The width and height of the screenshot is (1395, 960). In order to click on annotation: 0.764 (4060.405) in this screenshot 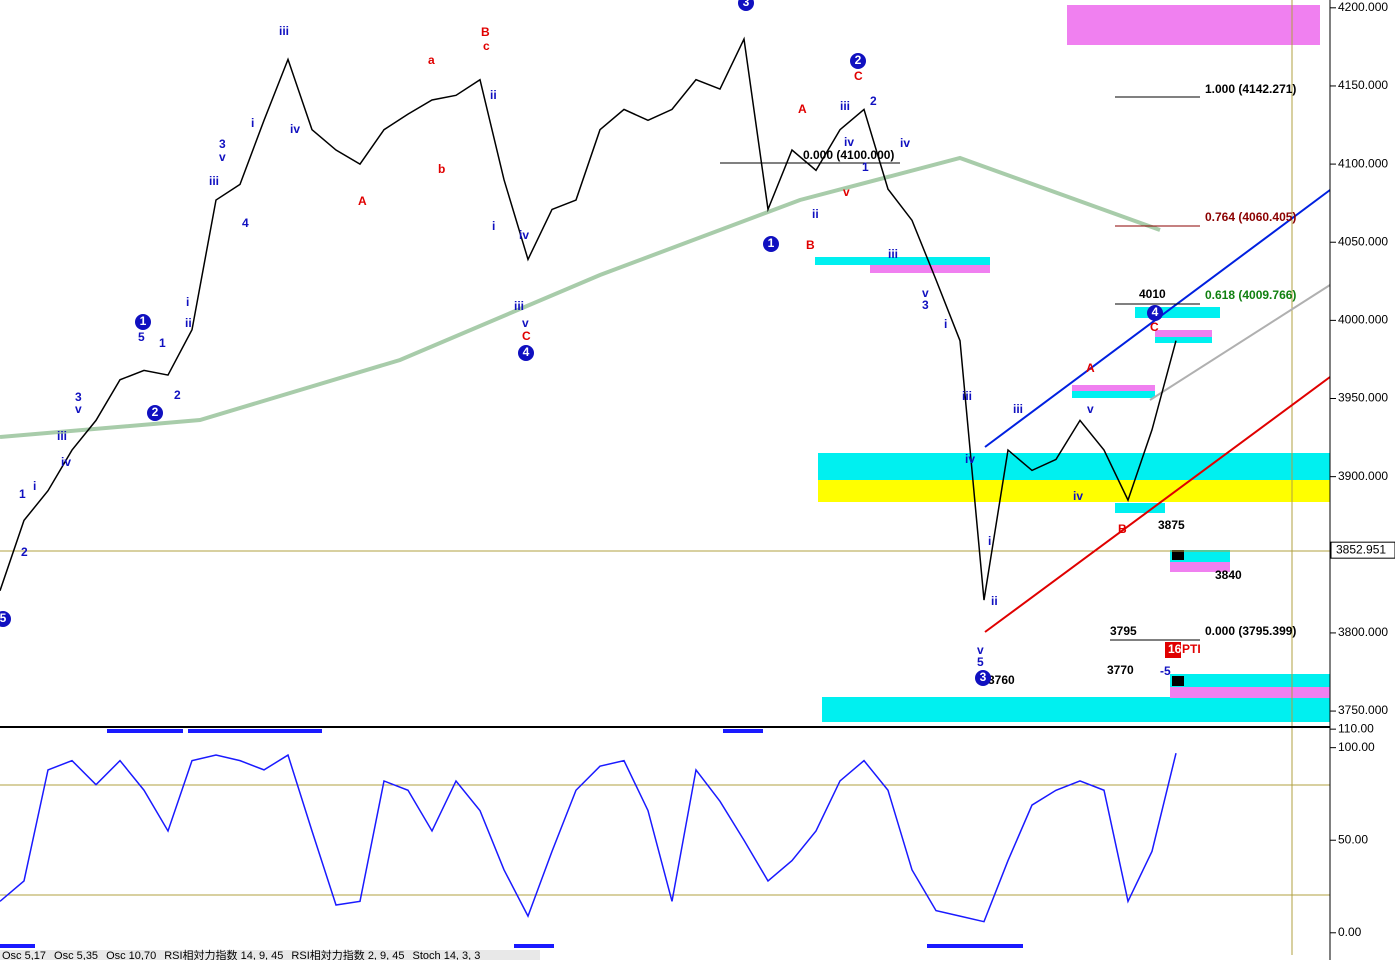, I will do `click(1250, 217)`.